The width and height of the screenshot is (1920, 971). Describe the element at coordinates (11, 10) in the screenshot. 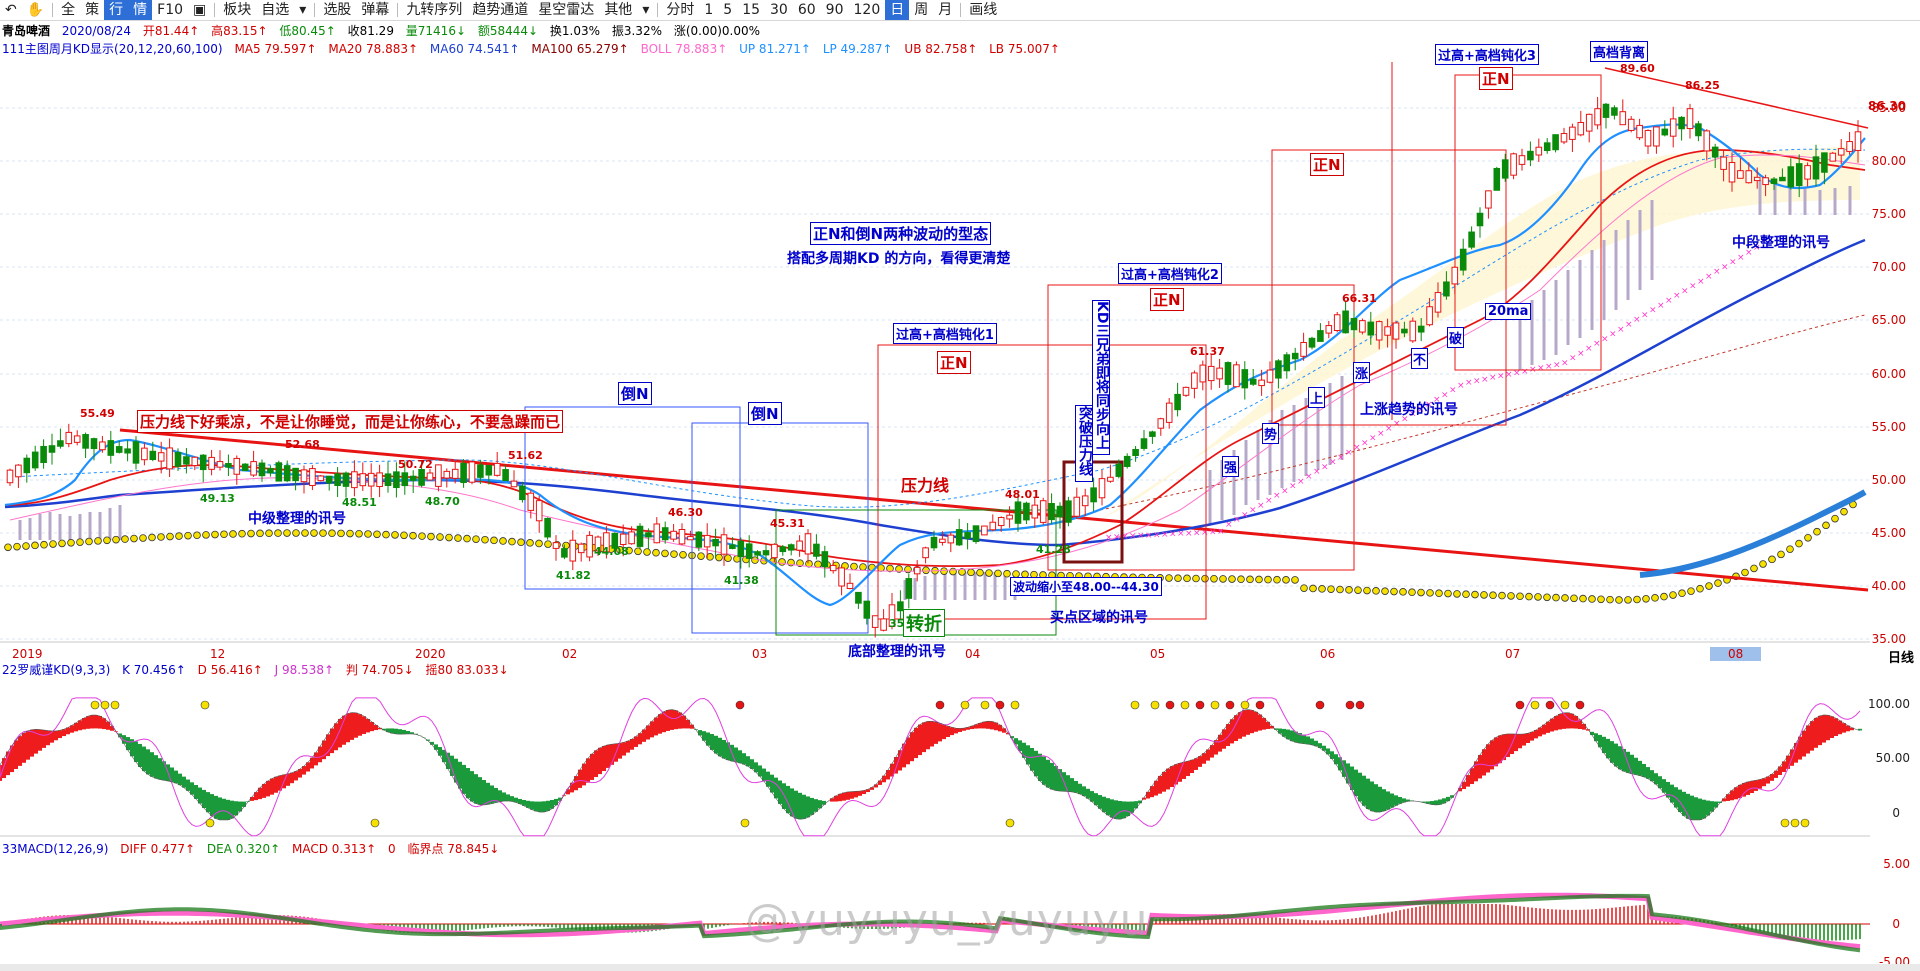

I see `back-icon: ↶` at that location.